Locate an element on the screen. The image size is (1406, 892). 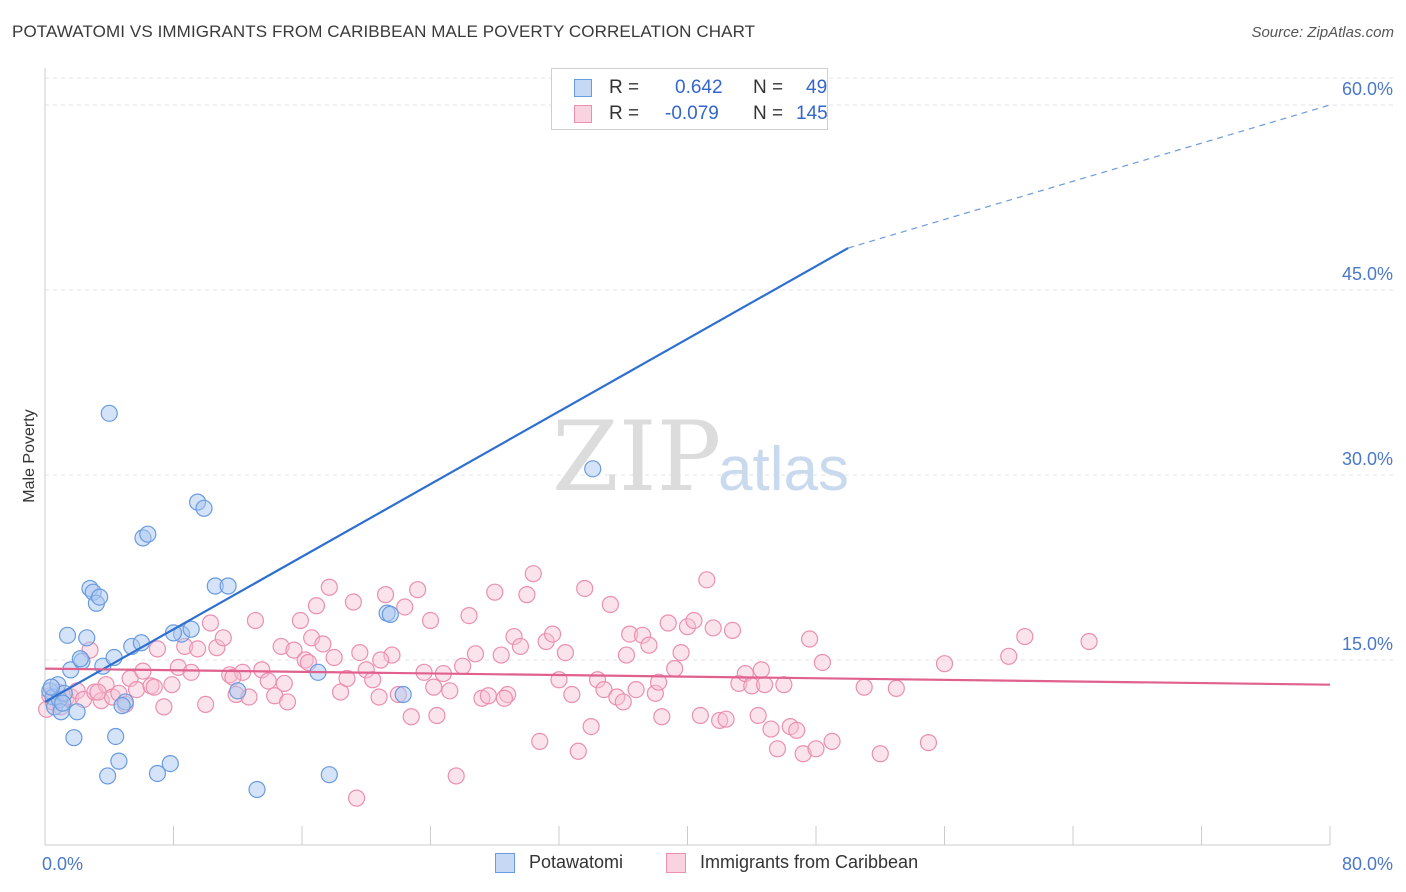
x-tick-label-min: 0.0% is located at coordinates (62, 864).